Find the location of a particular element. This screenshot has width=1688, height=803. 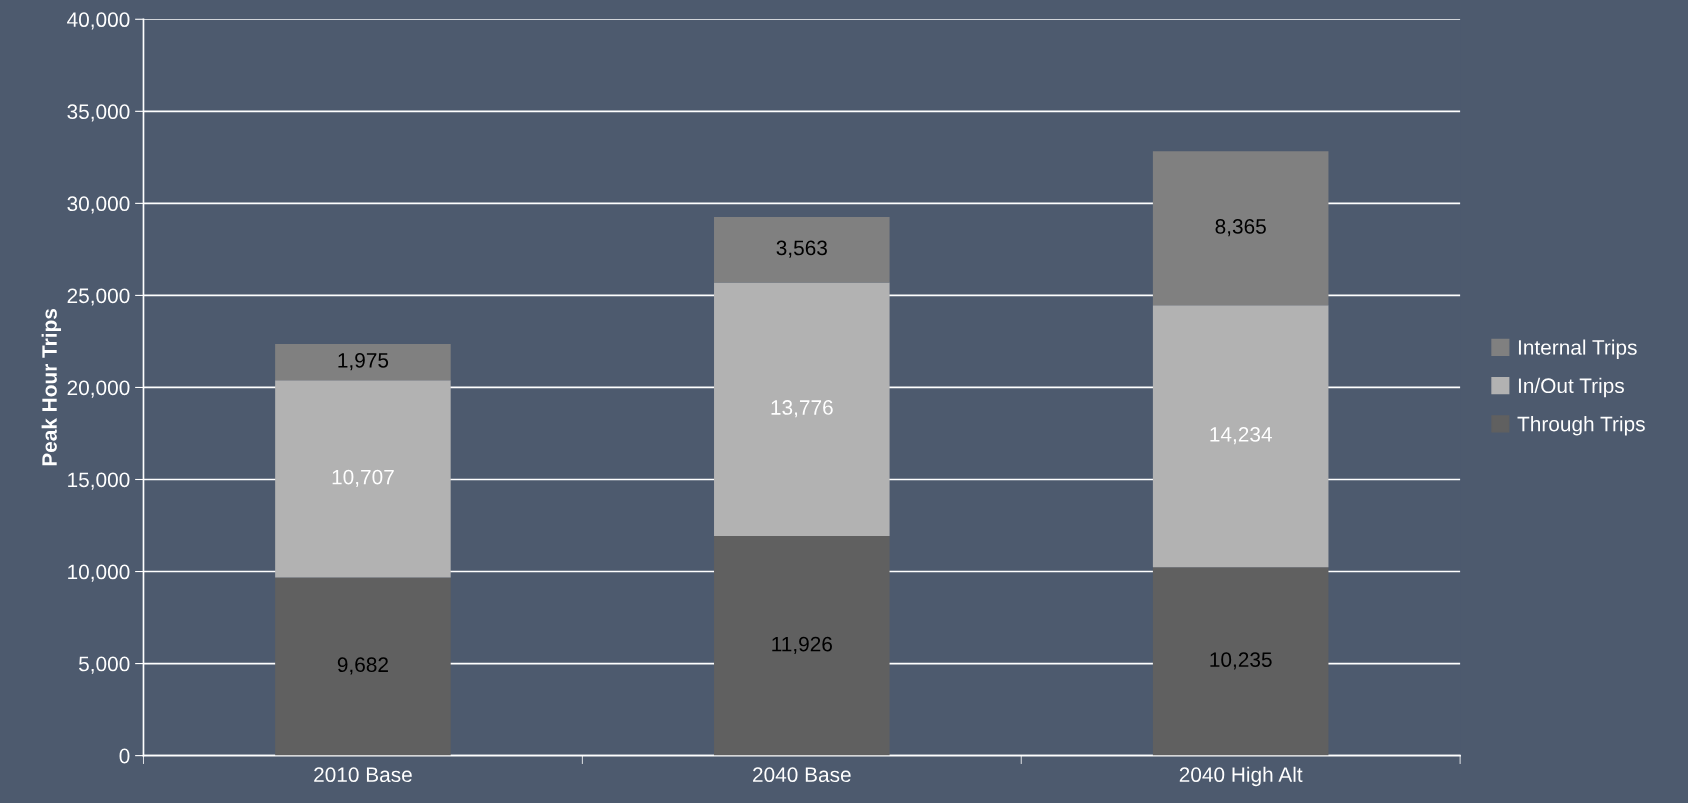

y-tick-label: 20,000 is located at coordinates (98, 389).